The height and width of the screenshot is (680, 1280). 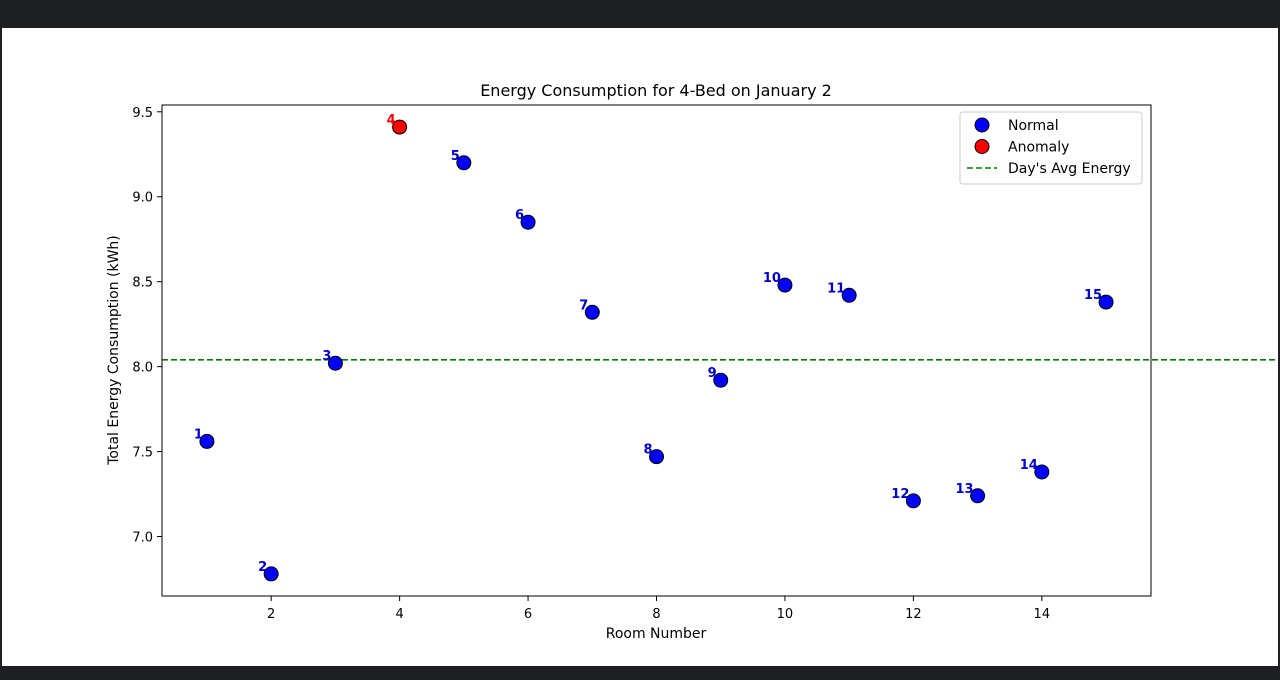 What do you see at coordinates (913, 614) in the screenshot?
I see `x-tick-label: 12` at bounding box center [913, 614].